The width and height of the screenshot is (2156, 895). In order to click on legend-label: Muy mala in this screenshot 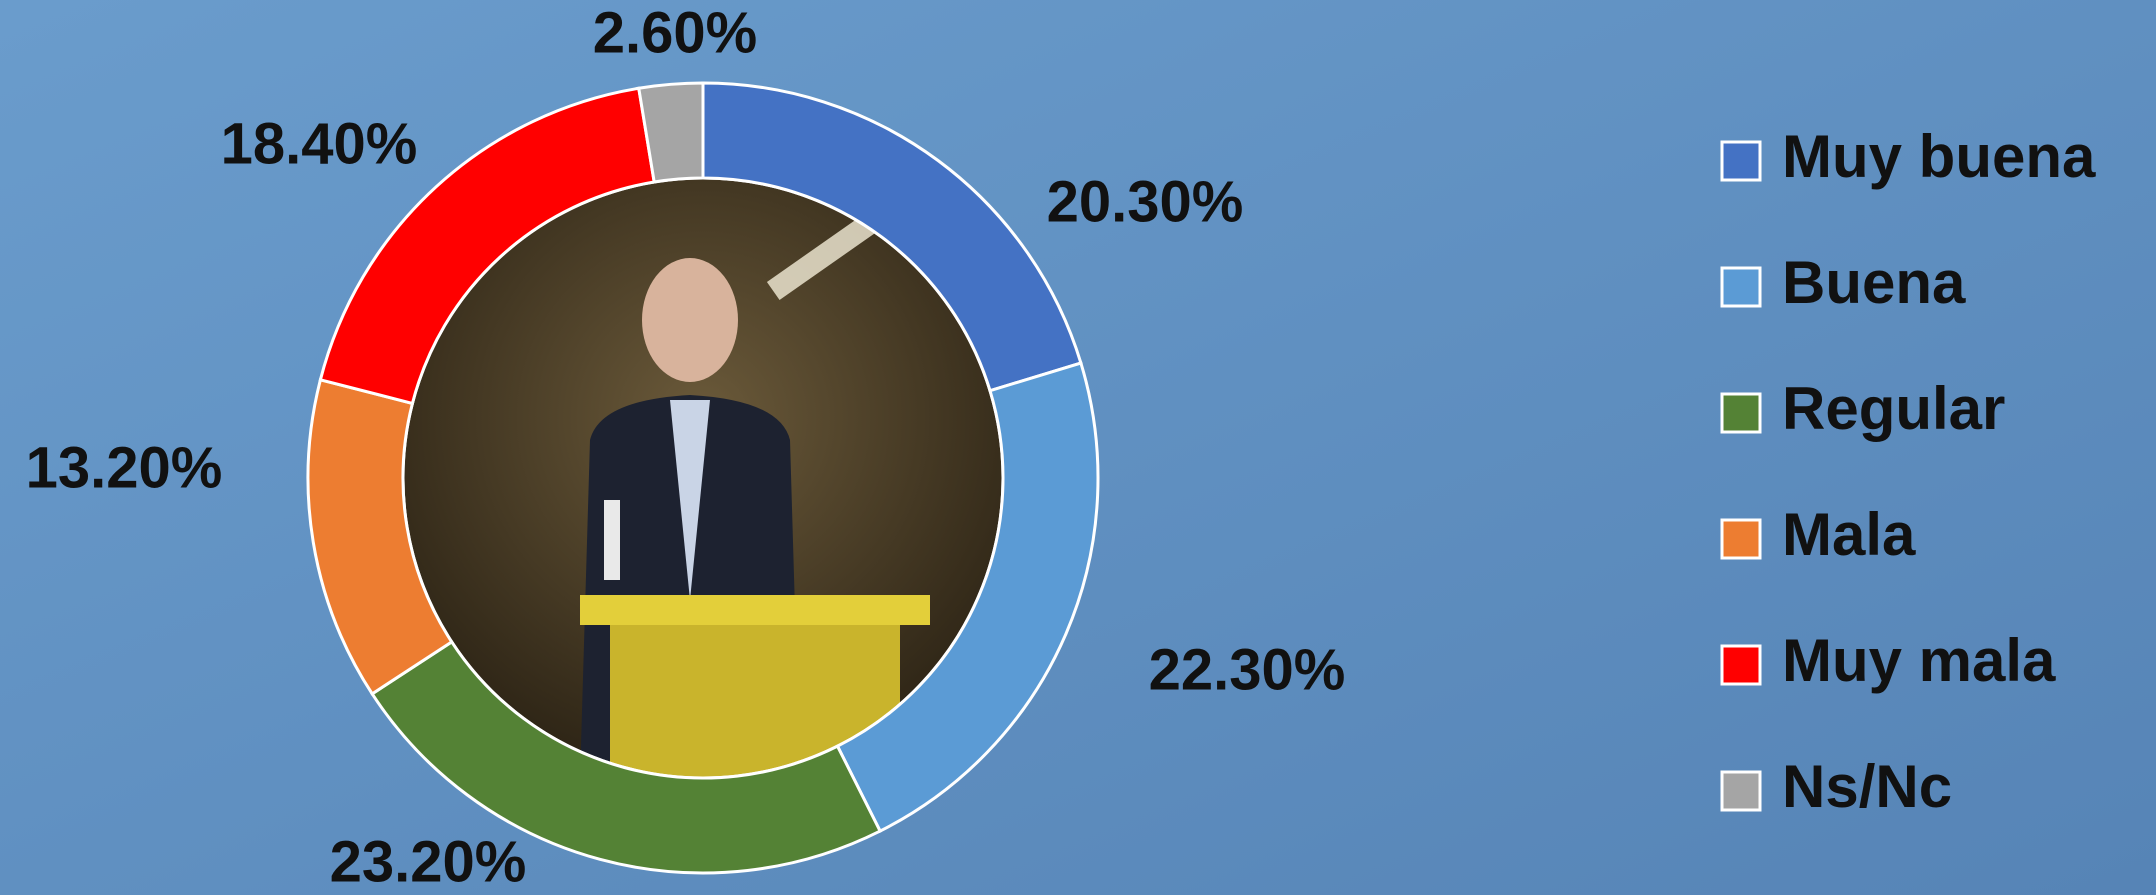, I will do `click(1919, 660)`.